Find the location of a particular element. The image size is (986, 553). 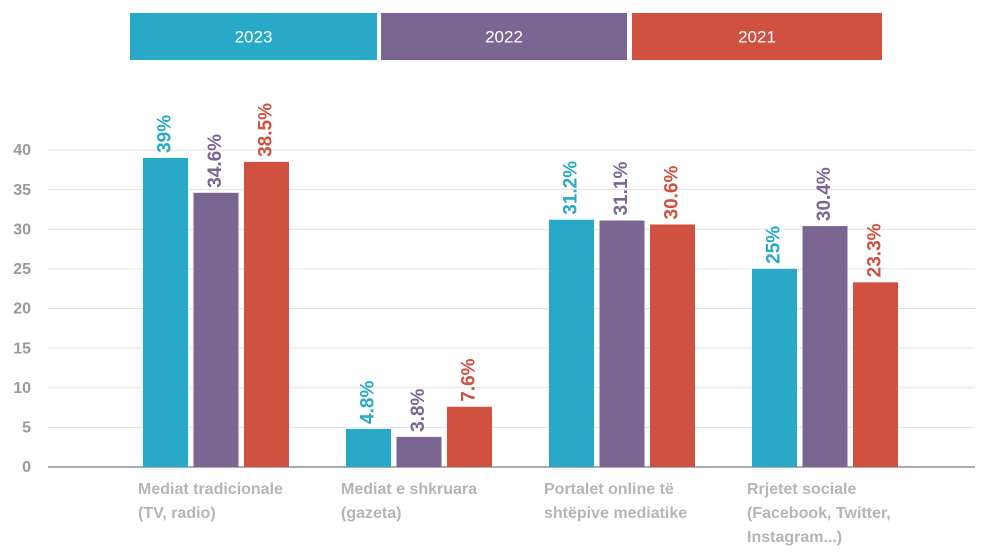

legend-label: 2023 is located at coordinates (254, 36).